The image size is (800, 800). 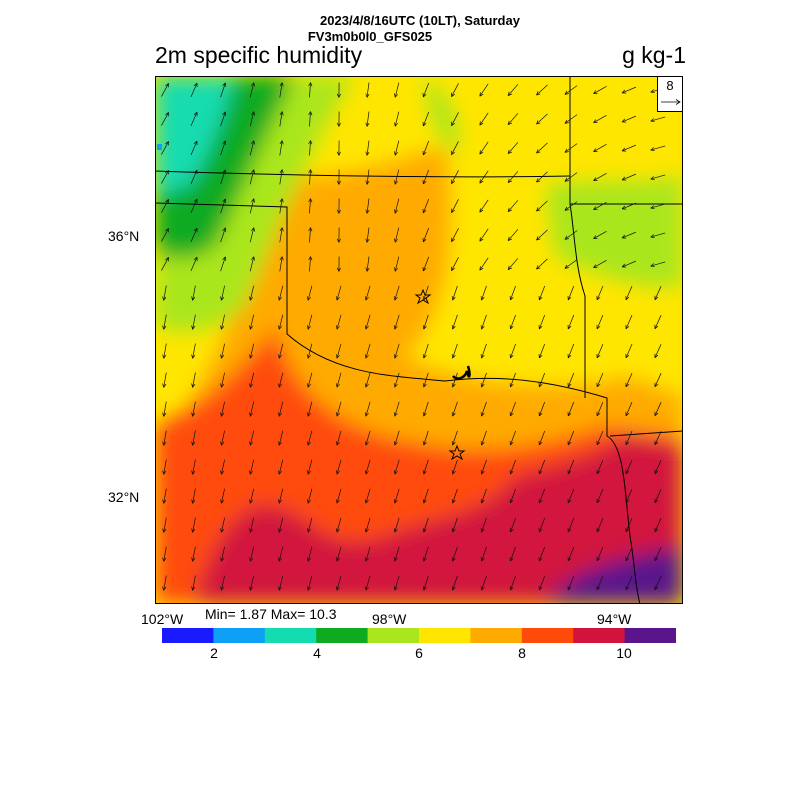 I want to click on model-name: FV3m0b0l0_GFS025, so click(x=370, y=36).